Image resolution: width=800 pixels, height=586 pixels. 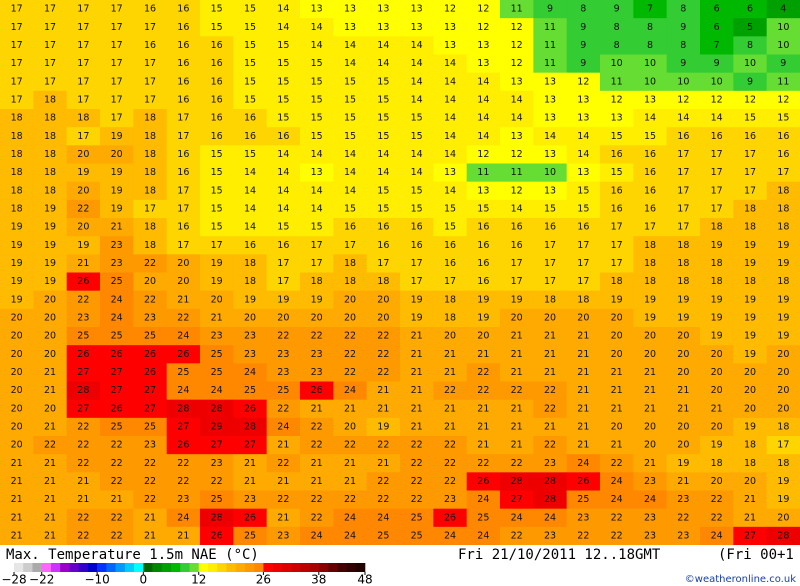 What do you see at coordinates (183, 517) in the screenshot?
I see `temperature-value: 24` at bounding box center [183, 517].